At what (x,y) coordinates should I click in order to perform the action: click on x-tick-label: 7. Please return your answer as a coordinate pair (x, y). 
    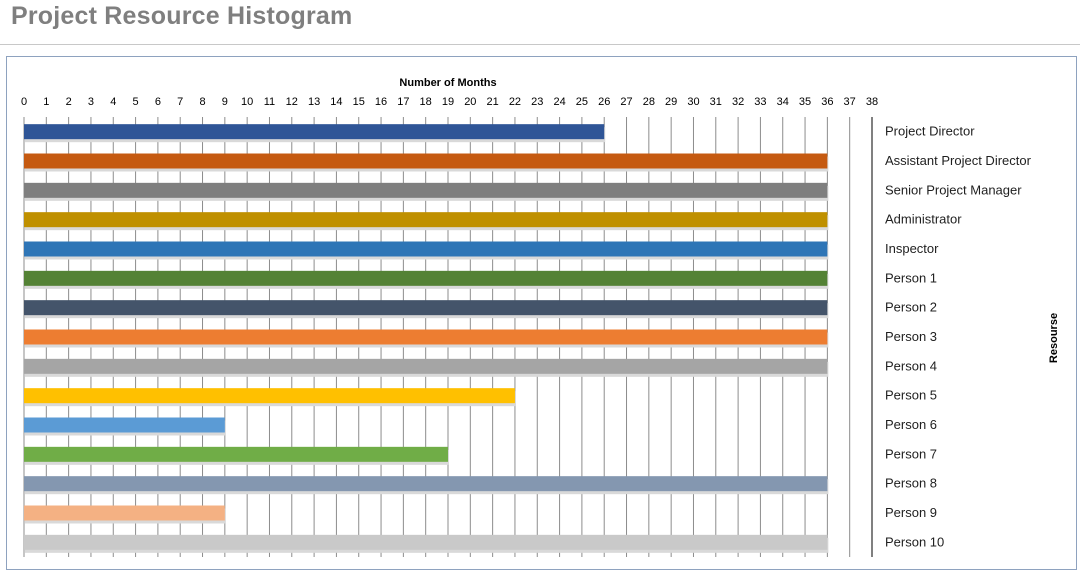
    Looking at the image, I should click on (180, 102).